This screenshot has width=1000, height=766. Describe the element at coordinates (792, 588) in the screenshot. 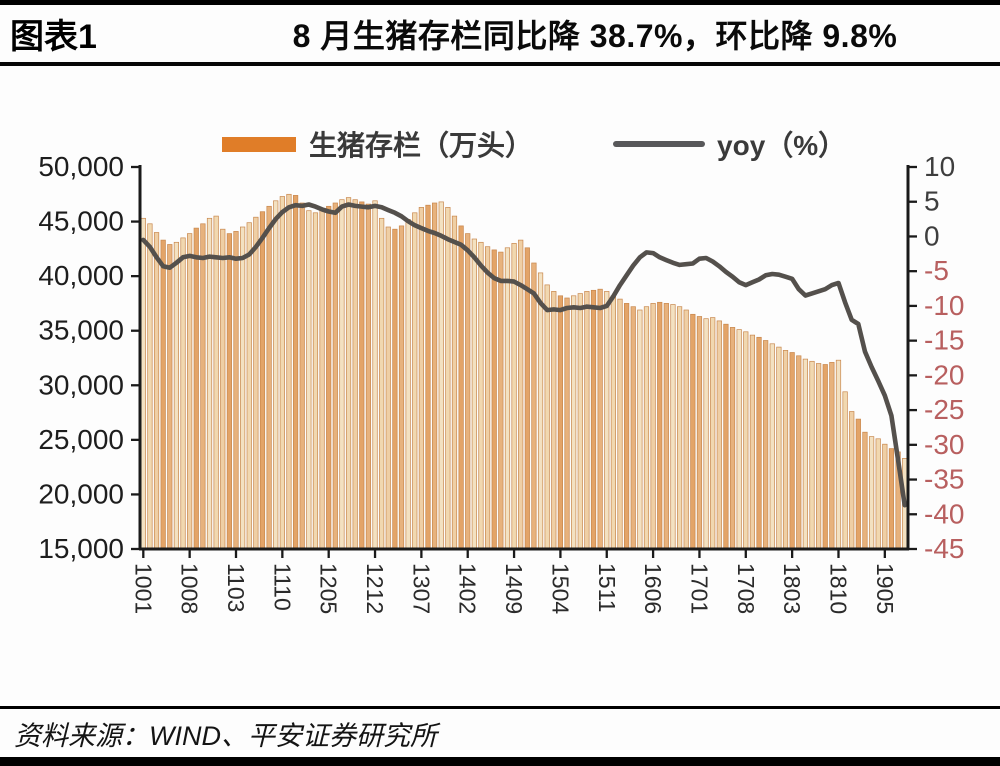

I see `svg-text: 1803` at that location.